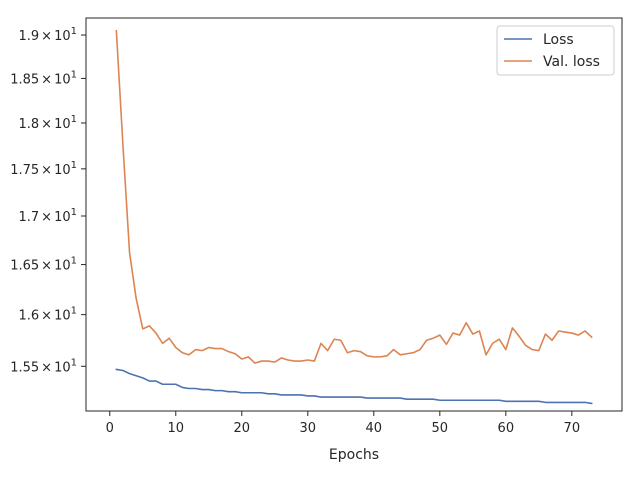 The image size is (640, 480). I want to click on y-tick-mantissa: 1.75, so click(24, 170).